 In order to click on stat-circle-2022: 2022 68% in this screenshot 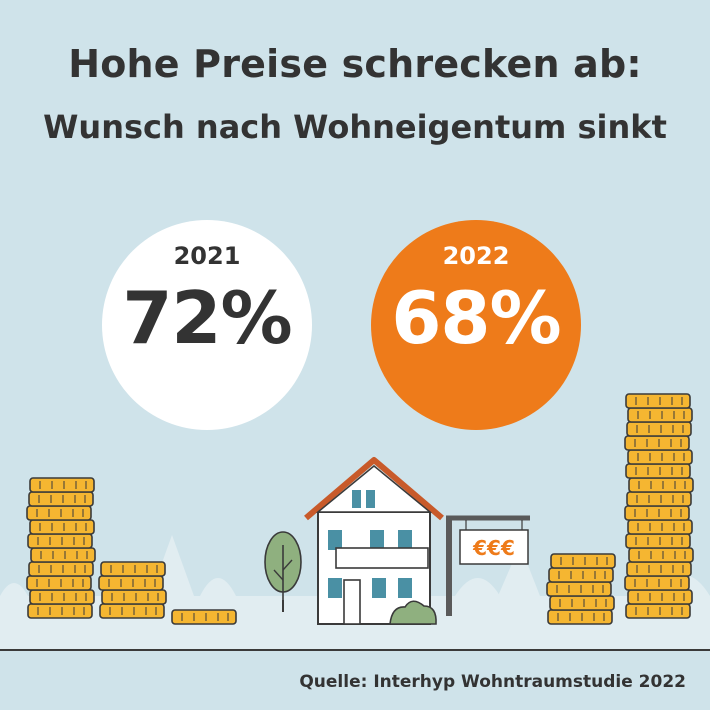, I will do `click(476, 325)`.